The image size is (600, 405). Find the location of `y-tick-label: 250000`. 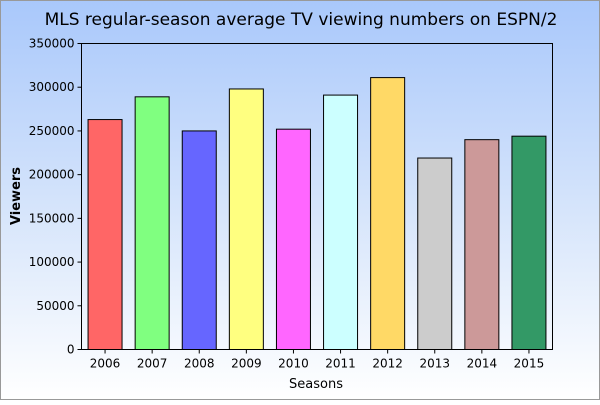

y-tick-label: 250000 is located at coordinates (52, 131).